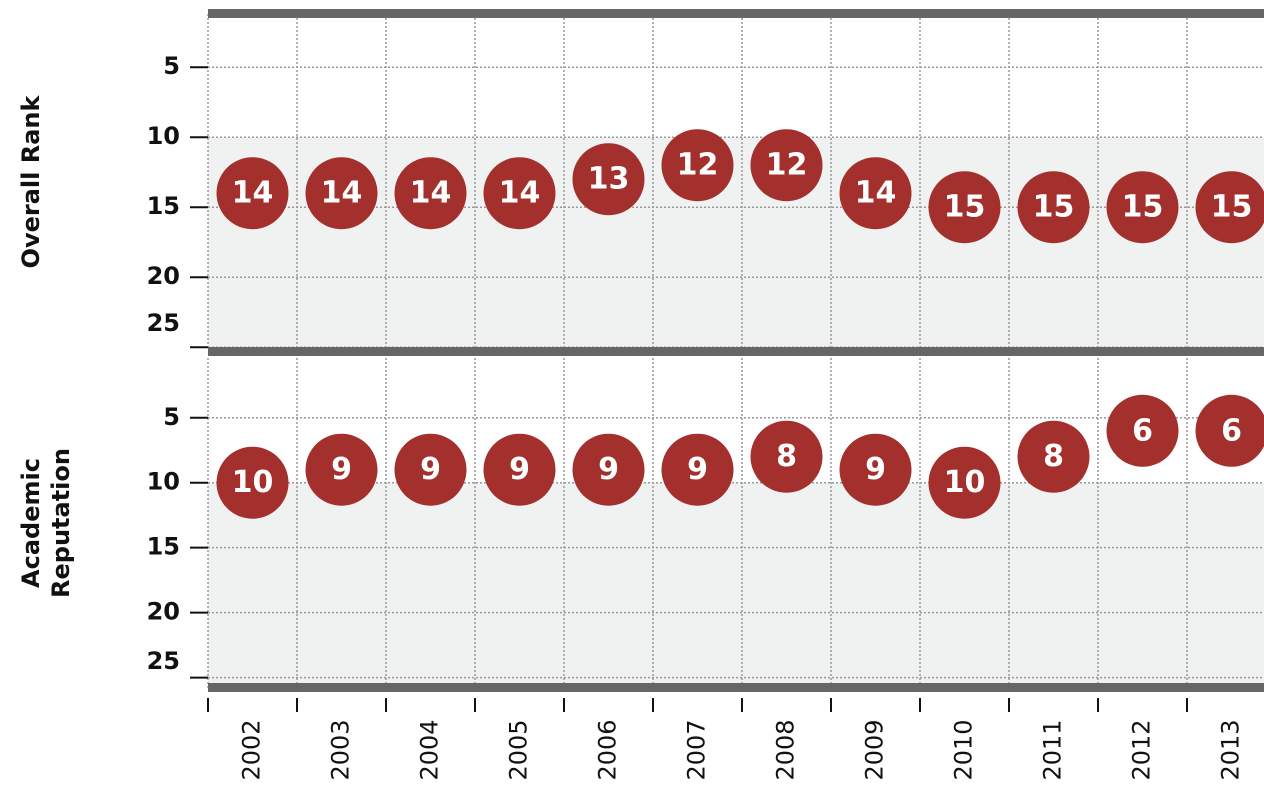 Image resolution: width=1264 pixels, height=790 pixels. I want to click on x-tick-label: 2011, so click(1053, 749).